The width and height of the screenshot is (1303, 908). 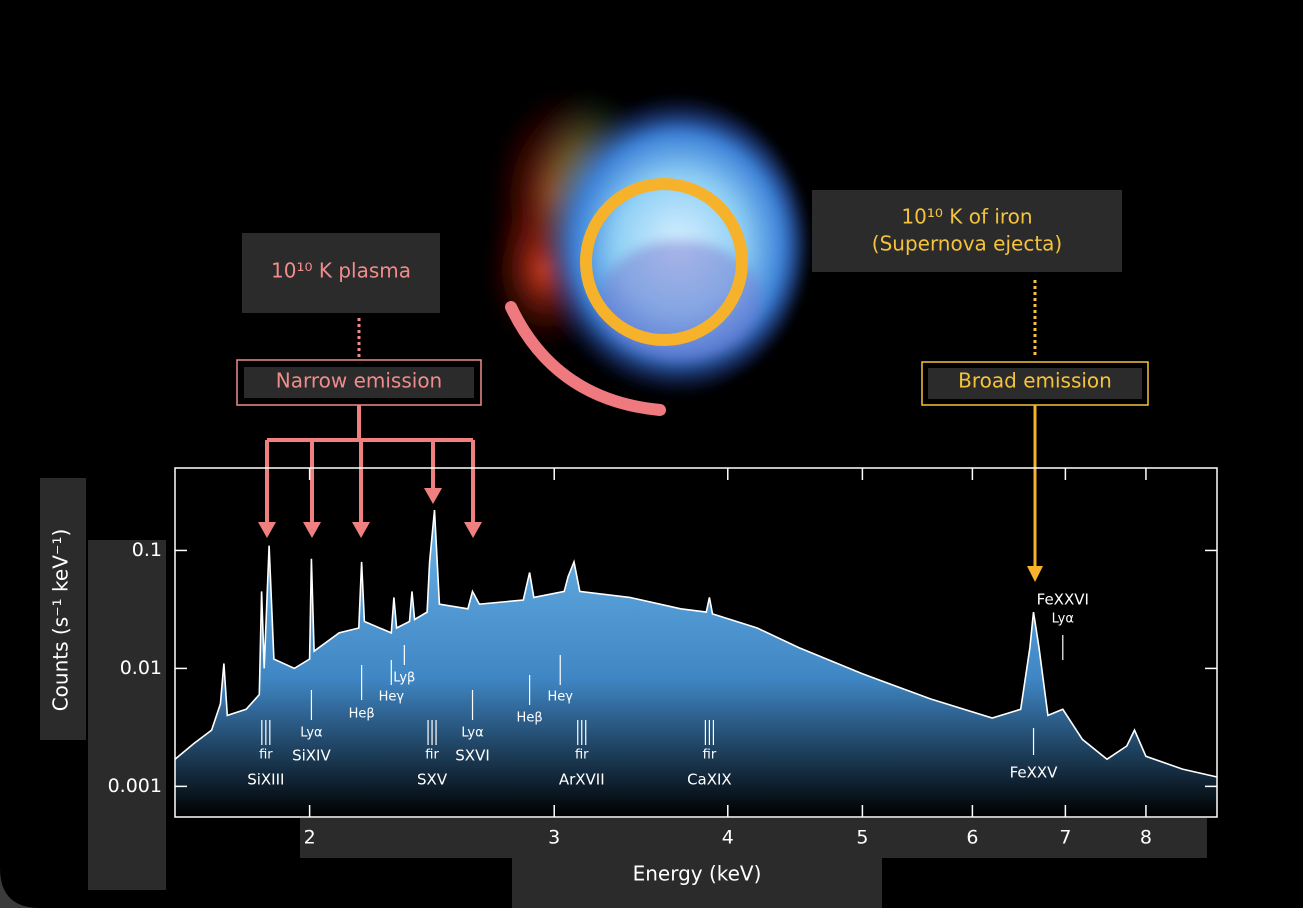 I want to click on ion-label: SiXIII, so click(x=265, y=780).